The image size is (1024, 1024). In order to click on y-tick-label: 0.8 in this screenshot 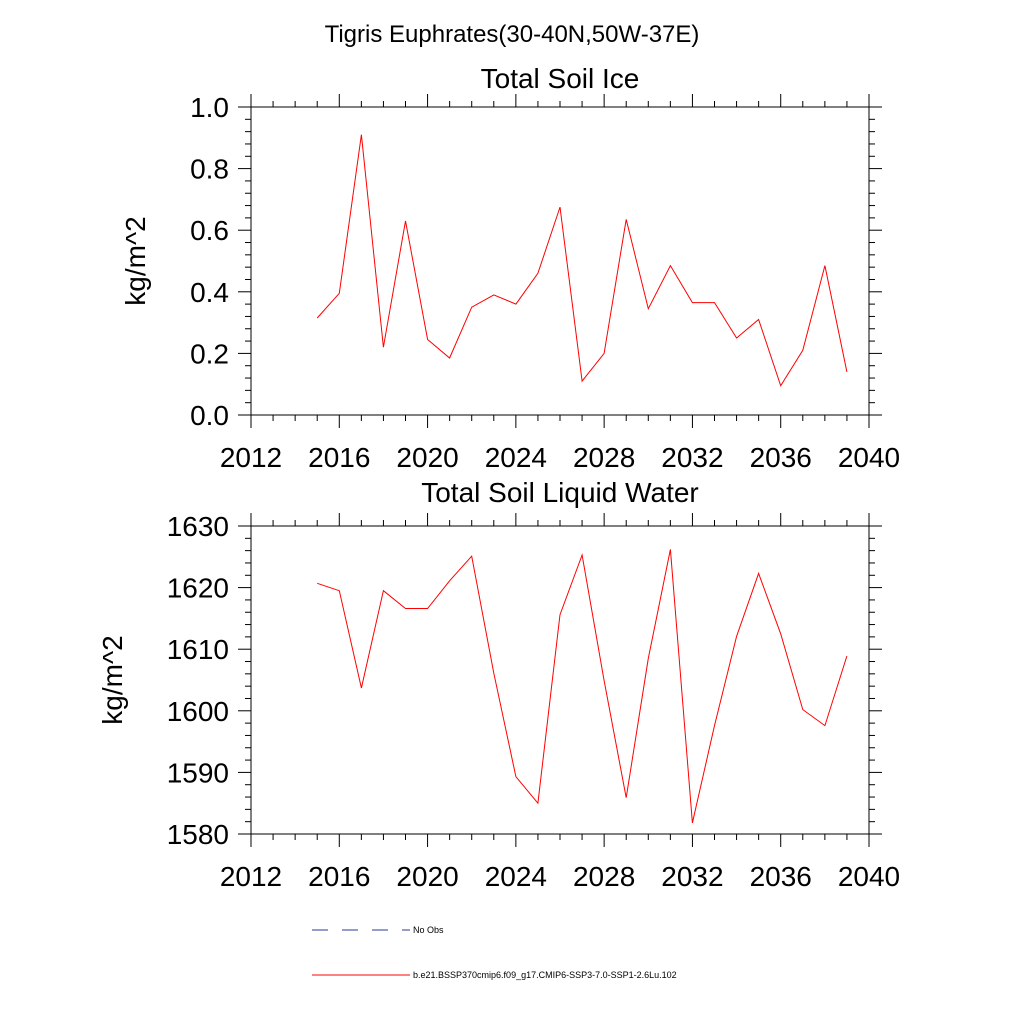, I will do `click(209, 169)`.